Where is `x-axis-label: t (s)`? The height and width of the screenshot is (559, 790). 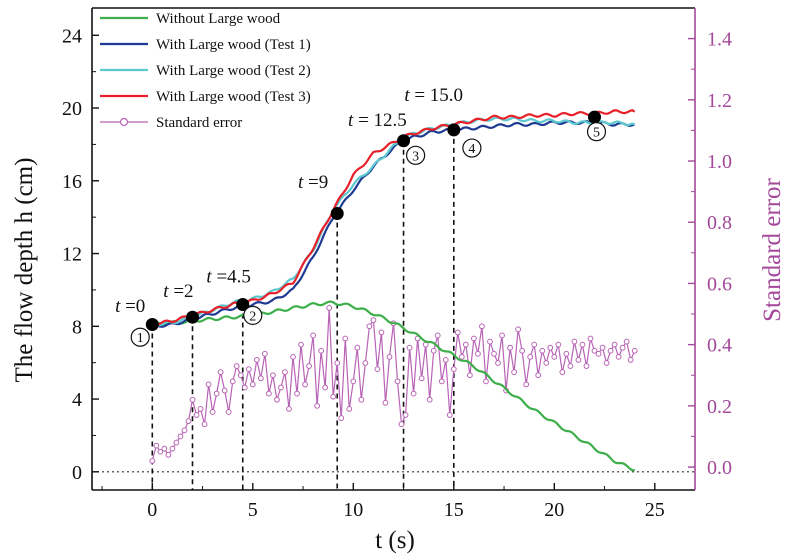
x-axis-label: t (s) is located at coordinates (395, 540).